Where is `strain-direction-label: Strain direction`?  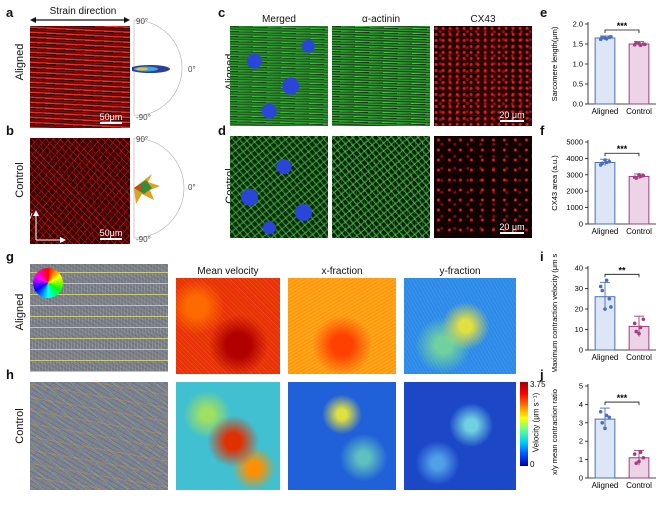
strain-direction-label: Strain direction is located at coordinates (83, 11).